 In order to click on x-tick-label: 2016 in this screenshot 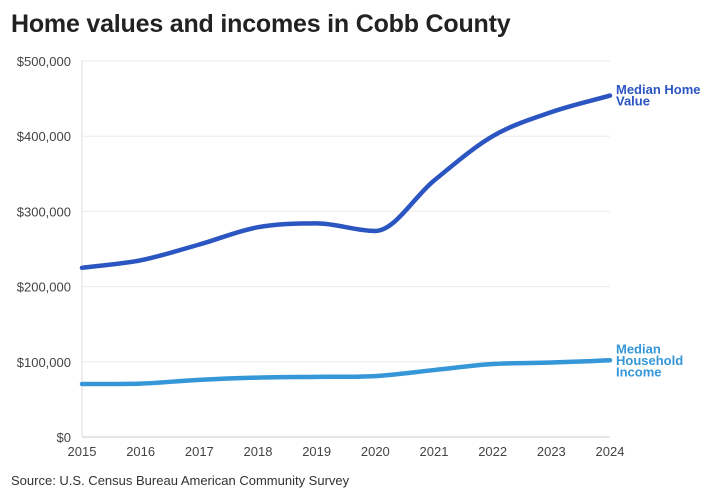, I will do `click(140, 451)`.